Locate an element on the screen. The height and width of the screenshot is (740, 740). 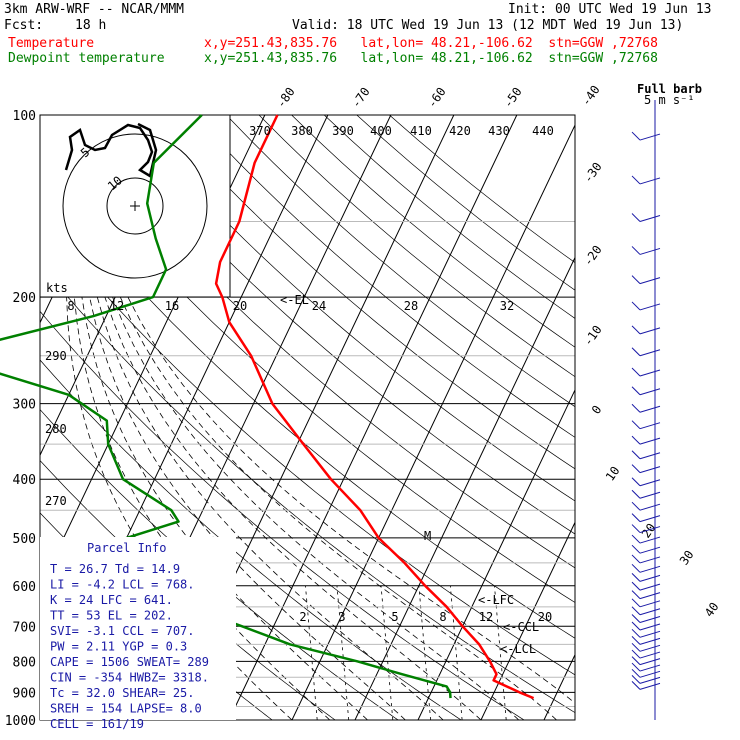
model-title: 3km ARW-WRF -- NCAR/MMM is located at coordinates (94, 9).